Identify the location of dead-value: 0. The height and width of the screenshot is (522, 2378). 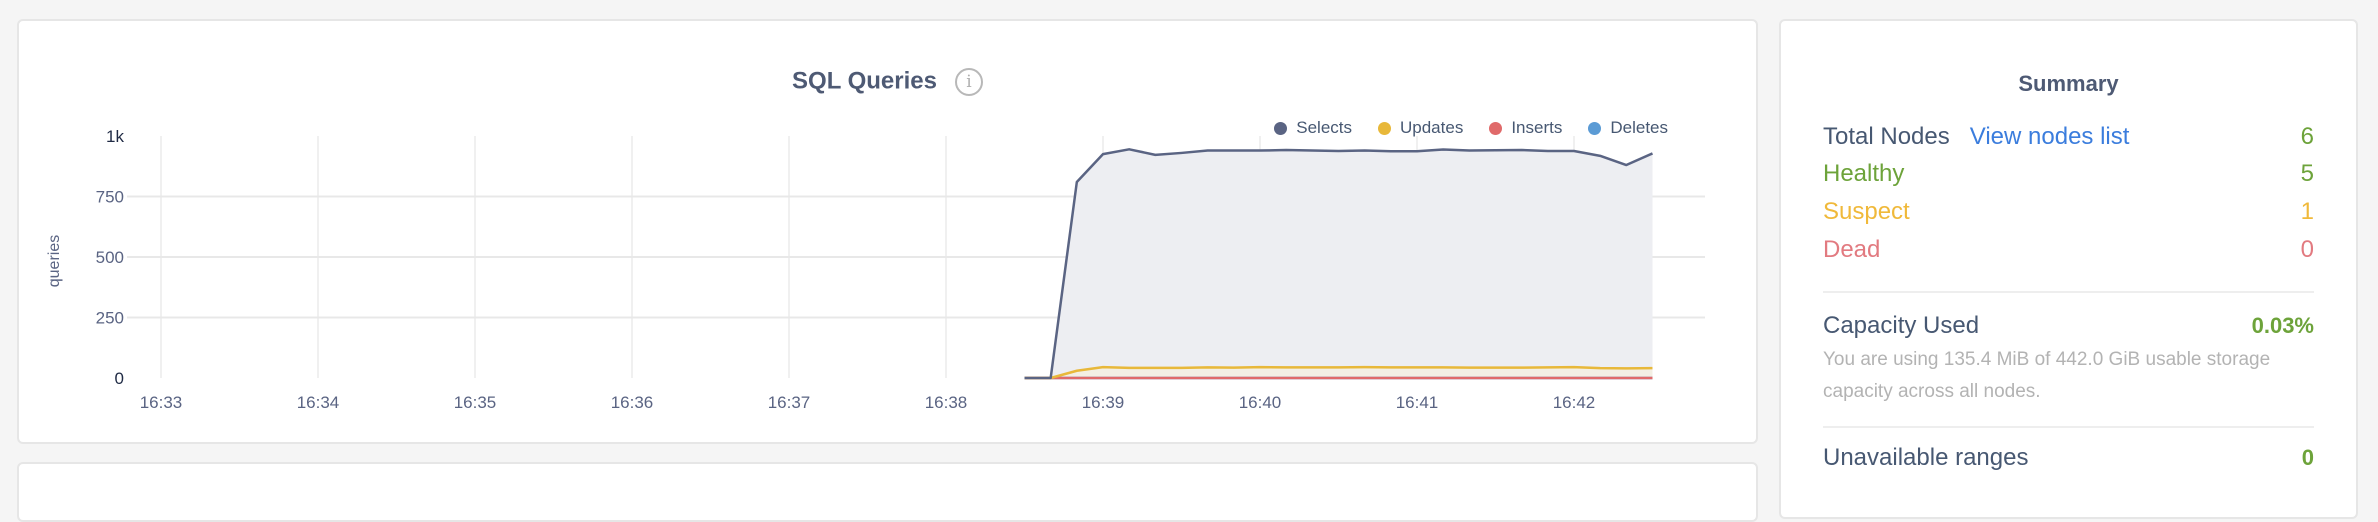
(2307, 249).